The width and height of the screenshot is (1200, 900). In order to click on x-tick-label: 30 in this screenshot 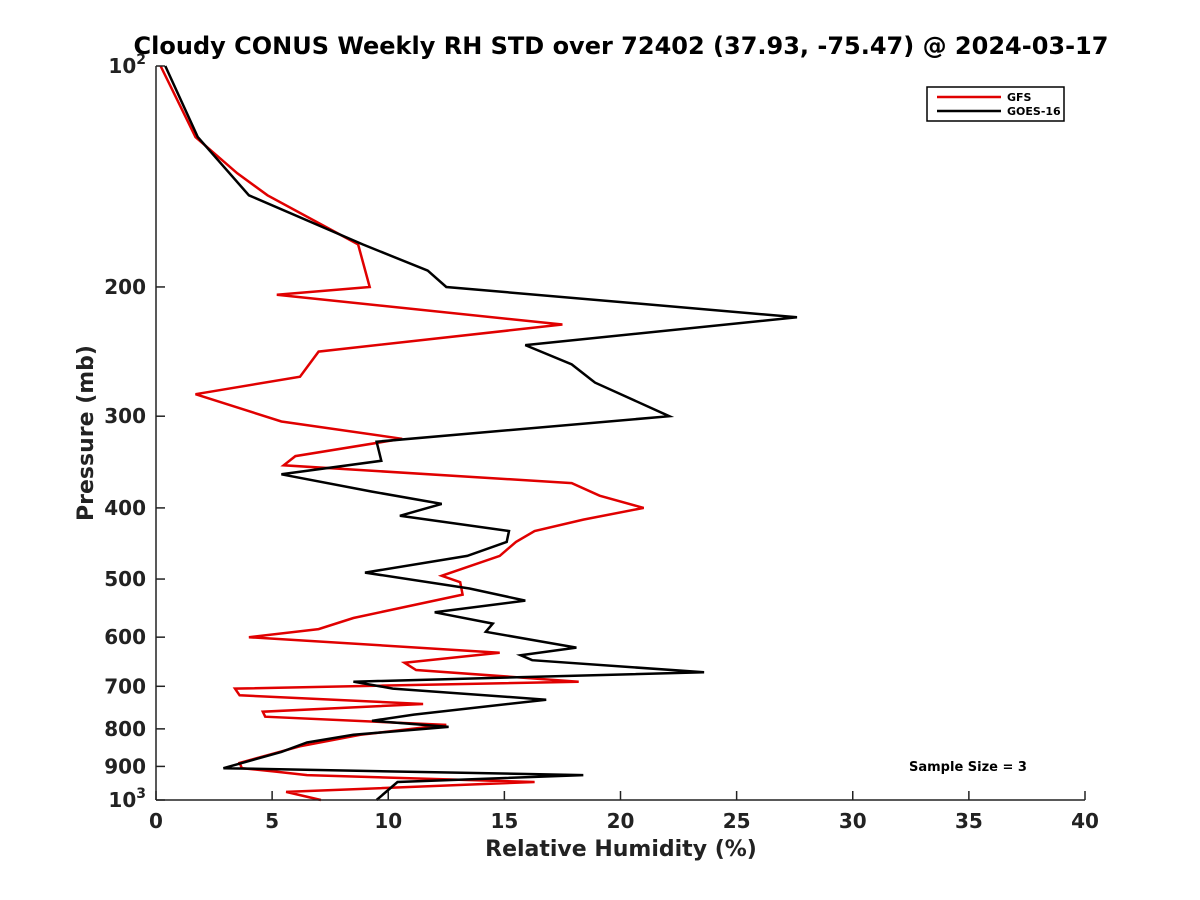, I will do `click(853, 821)`.